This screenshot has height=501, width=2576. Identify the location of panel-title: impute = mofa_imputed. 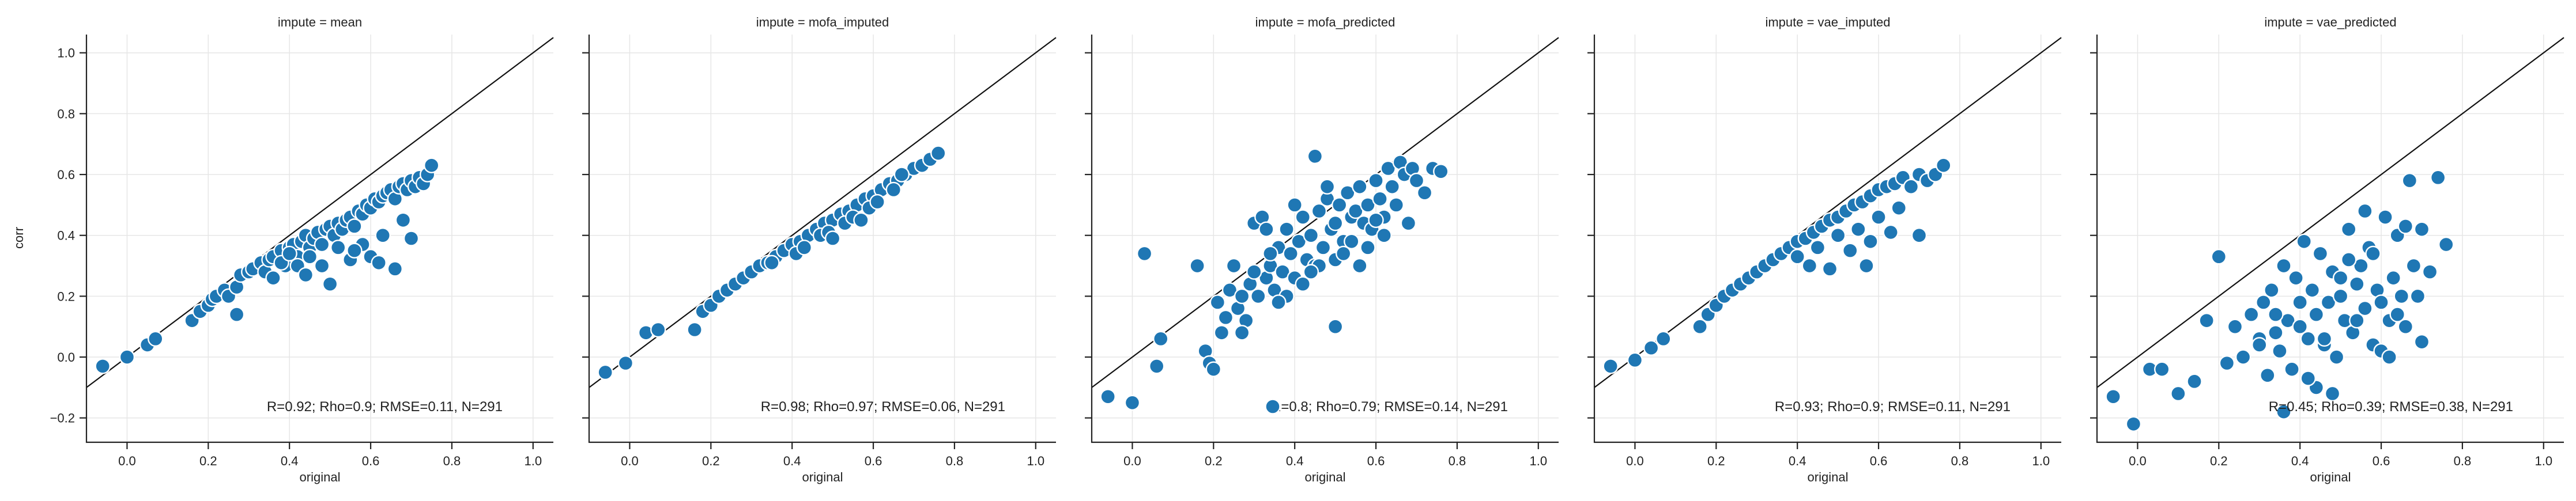
(822, 22).